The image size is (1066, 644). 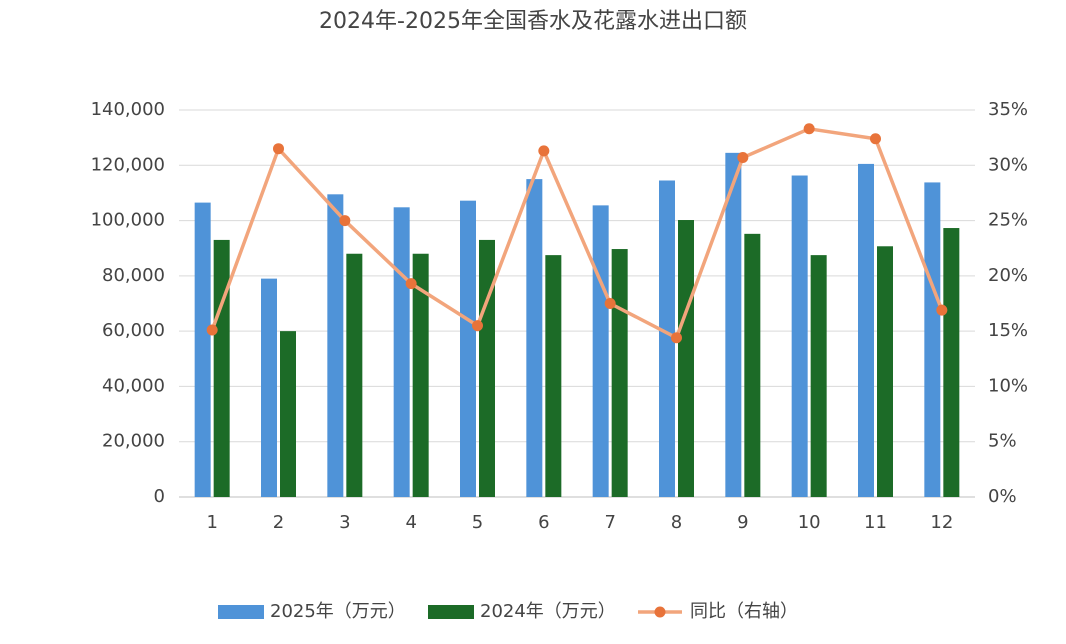 What do you see at coordinates (1008, 164) in the screenshot?
I see `y2-tick-label: 30%` at bounding box center [1008, 164].